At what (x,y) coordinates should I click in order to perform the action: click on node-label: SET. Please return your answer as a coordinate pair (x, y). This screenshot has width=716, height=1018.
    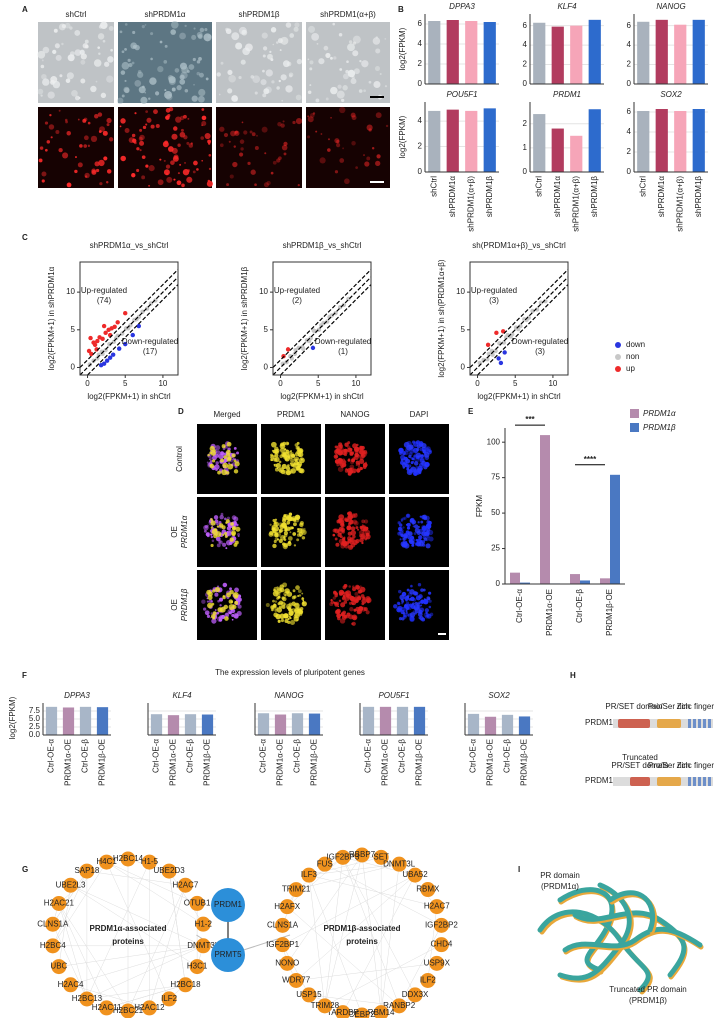
    Looking at the image, I should click on (381, 856).